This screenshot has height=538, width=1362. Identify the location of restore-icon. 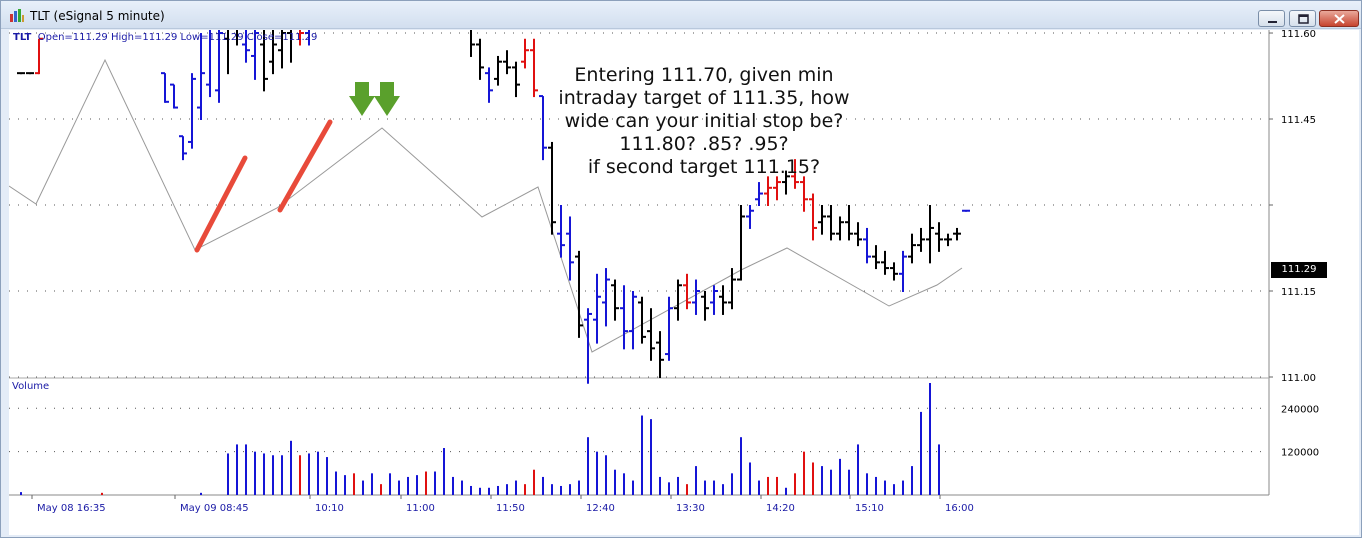
(1303, 19).